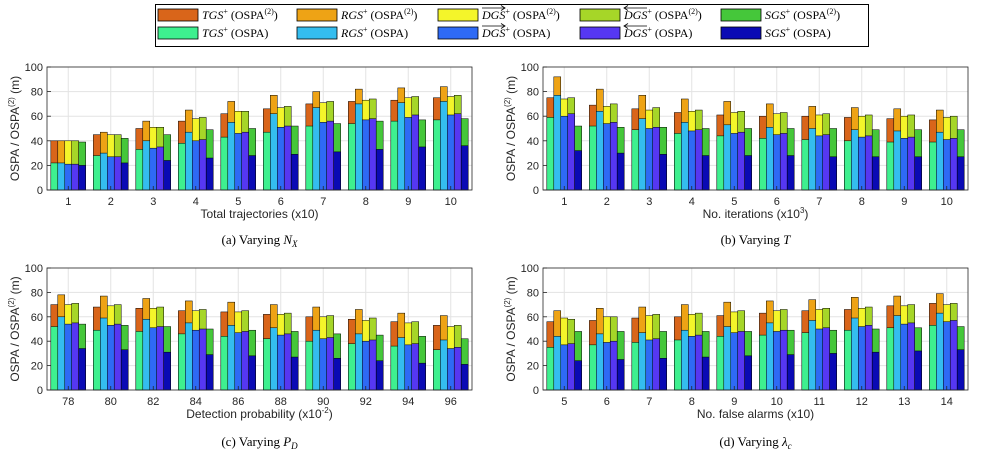 The image size is (985, 460). What do you see at coordinates (326, 410) in the screenshot?
I see `x-axis-label-sup: -2` at bounding box center [326, 410].